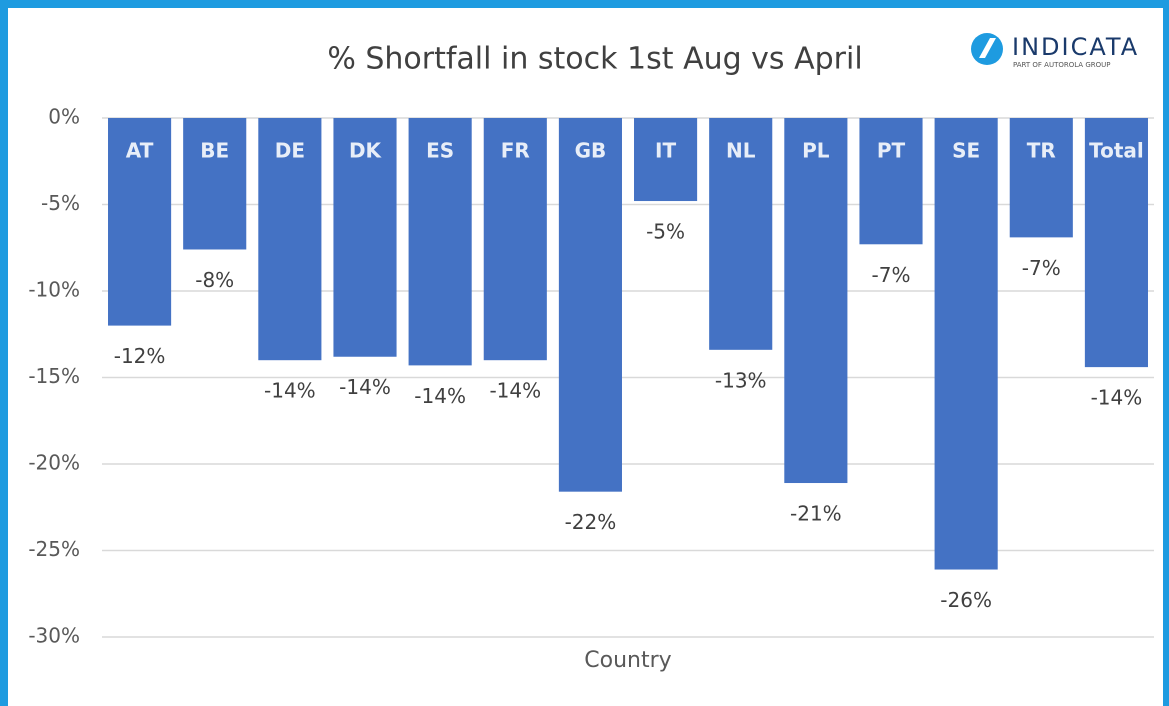 Image resolution: width=1169 pixels, height=706 pixels. What do you see at coordinates (366, 151) in the screenshot?
I see `x-tick-label: DK` at bounding box center [366, 151].